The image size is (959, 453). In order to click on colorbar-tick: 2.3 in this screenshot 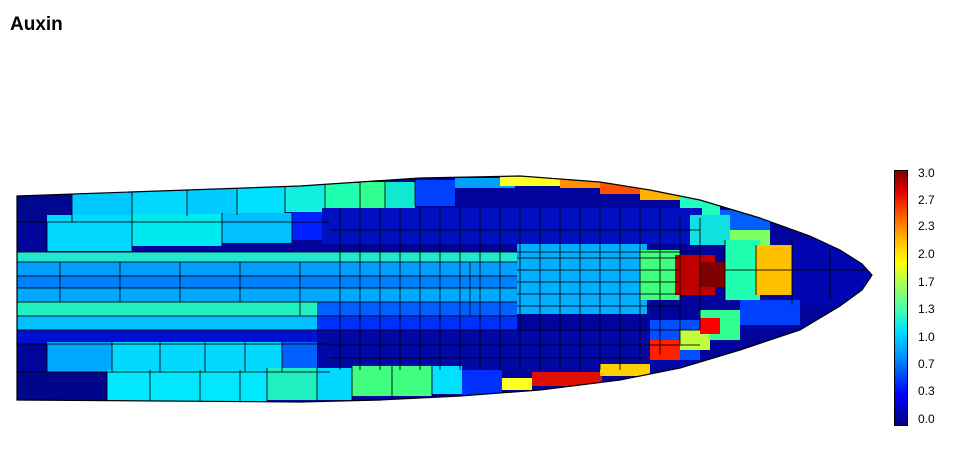, I will do `click(926, 226)`.